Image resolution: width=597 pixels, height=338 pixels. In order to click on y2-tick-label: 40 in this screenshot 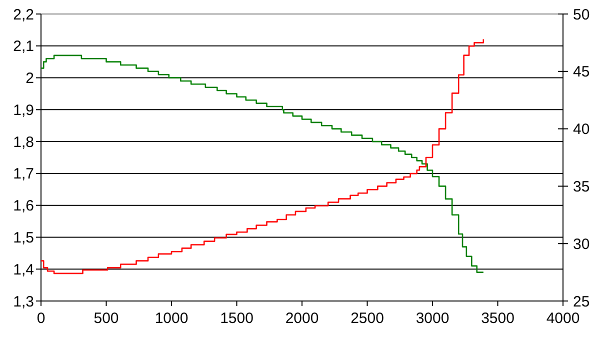, I will do `click(581, 129)`.